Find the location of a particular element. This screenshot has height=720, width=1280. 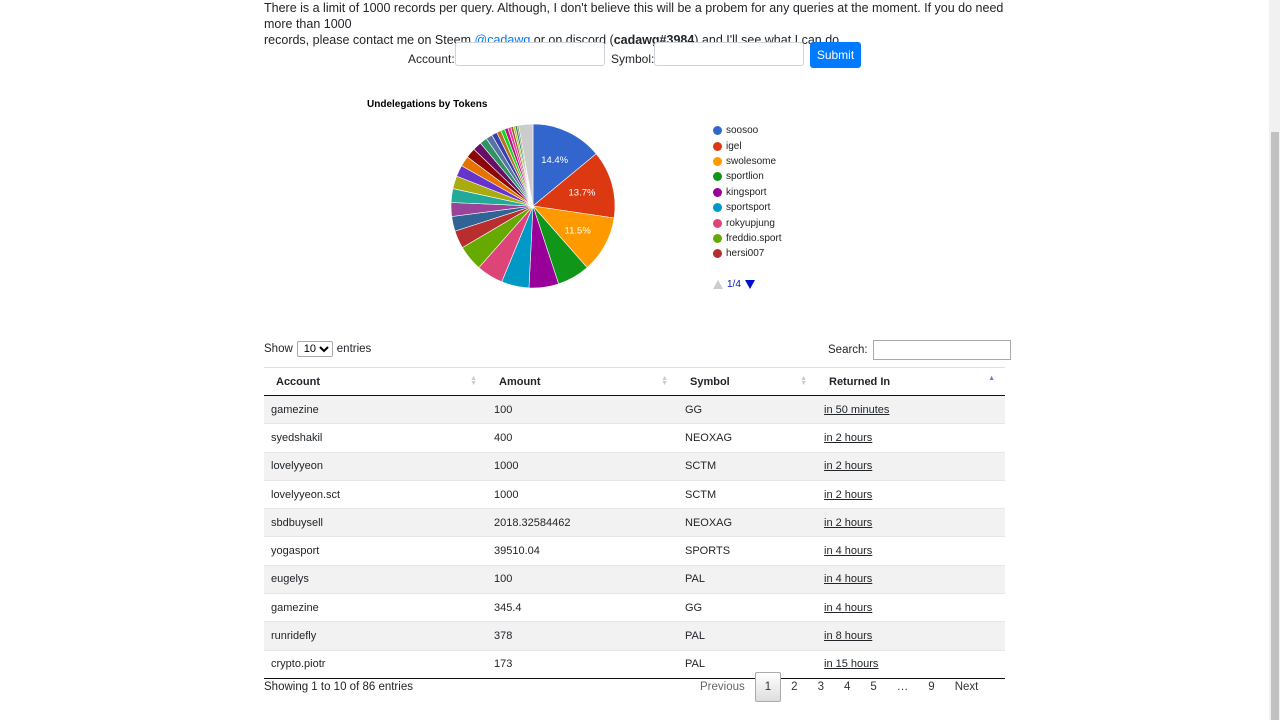

table-row: crypto.piotr 173 PAL in 15 hours is located at coordinates (634, 664).